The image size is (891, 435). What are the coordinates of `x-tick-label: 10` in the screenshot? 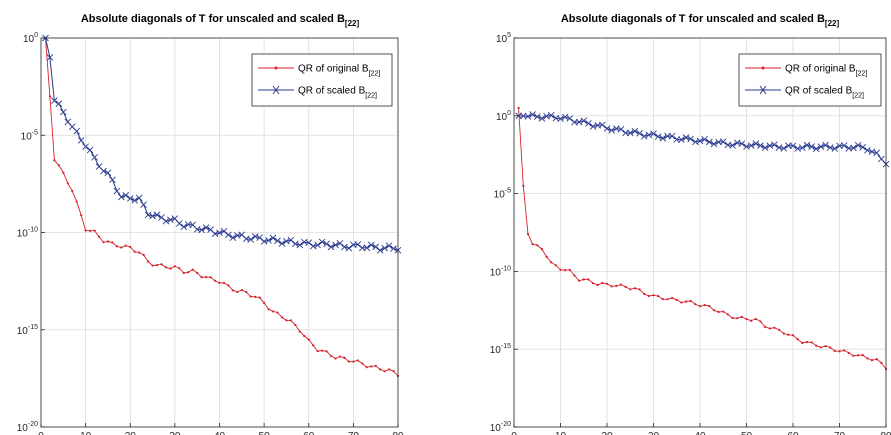 It's located at (561, 433).